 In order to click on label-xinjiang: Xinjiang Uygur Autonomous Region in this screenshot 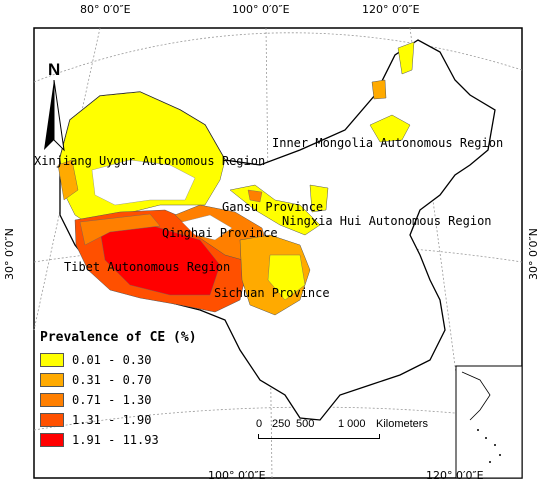, I will do `click(150, 161)`.